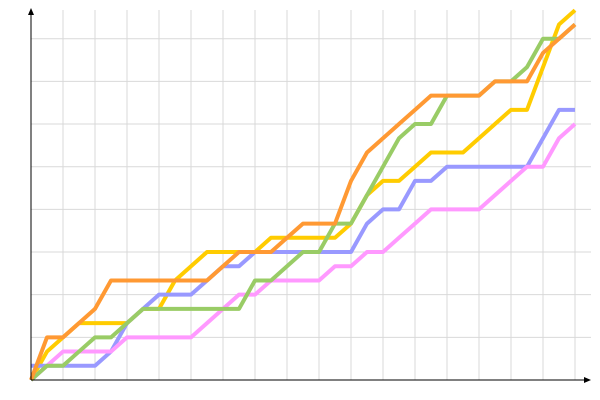  What do you see at coordinates (31, 11) in the screenshot?
I see `y-axis-arrow-icon` at bounding box center [31, 11].